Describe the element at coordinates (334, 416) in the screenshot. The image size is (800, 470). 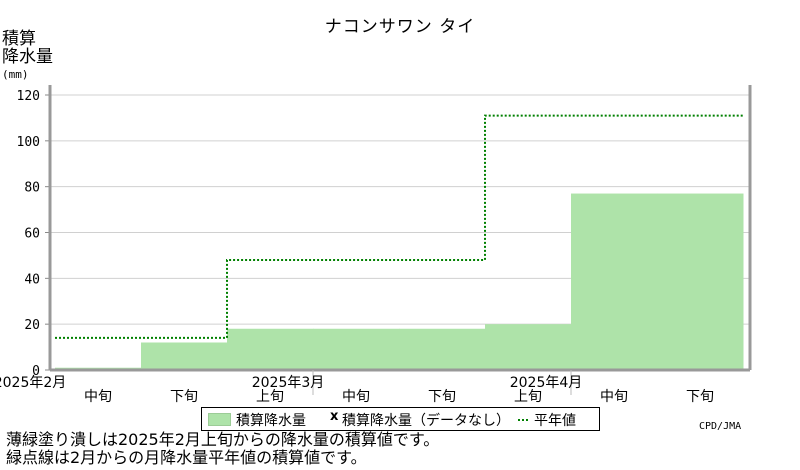
I see `legend-missing-mark: x` at that location.